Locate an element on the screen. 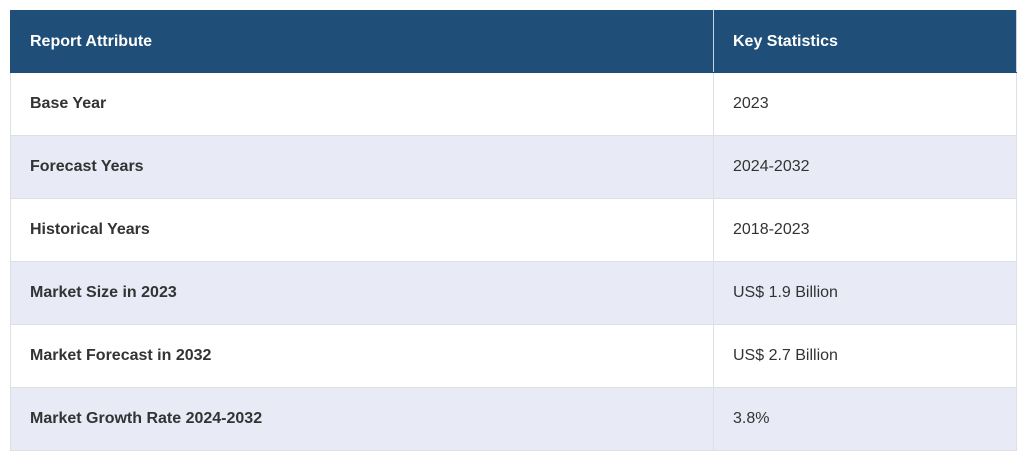 The image size is (1024, 457). statistic-cell: US$ 1.9 Billion is located at coordinates (865, 293).